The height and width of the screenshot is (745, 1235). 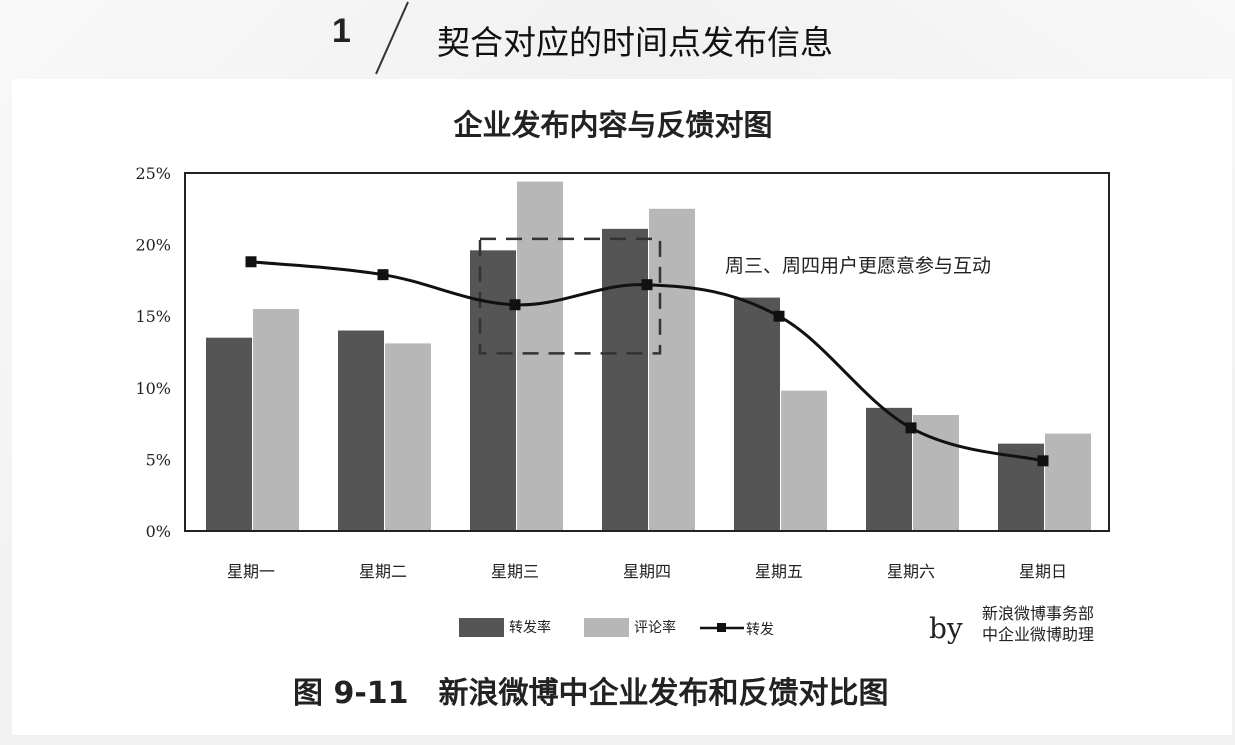 I want to click on annotation-dashed-box, so click(x=570, y=296).